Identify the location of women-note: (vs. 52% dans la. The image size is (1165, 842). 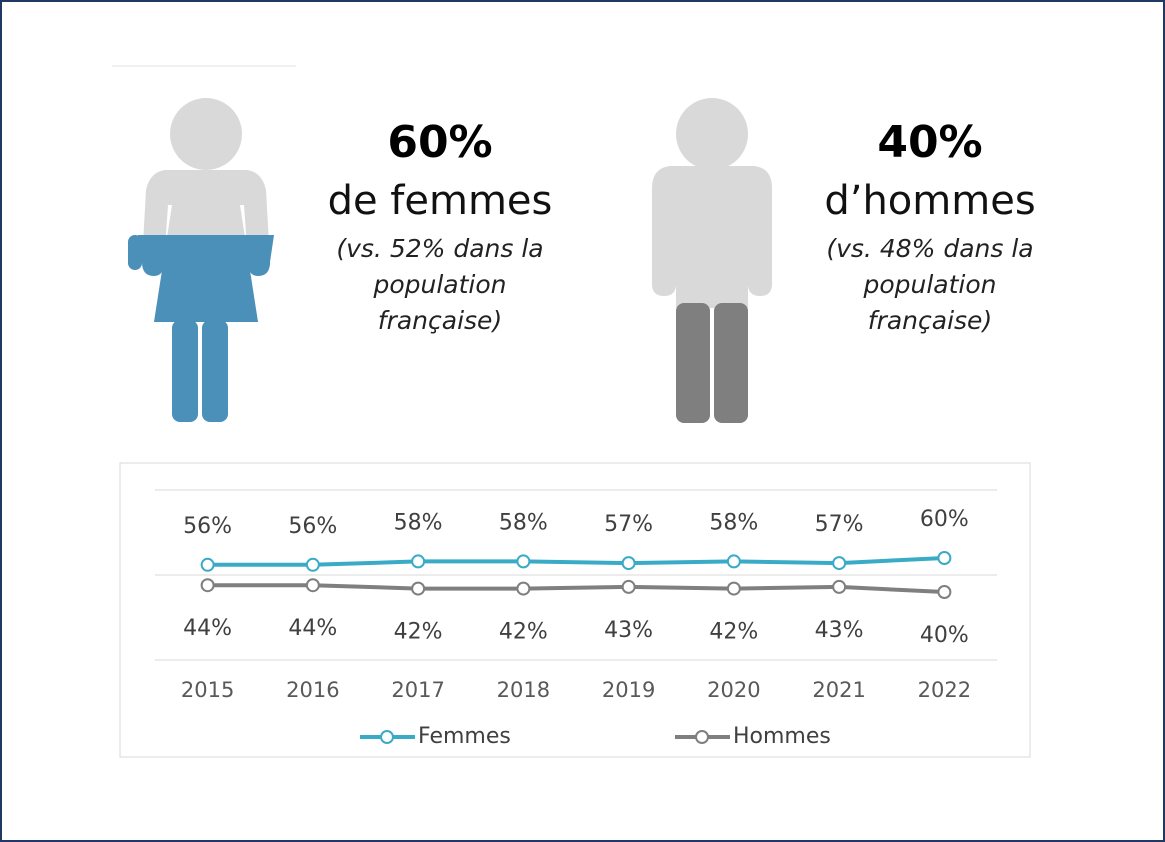
(439, 248).